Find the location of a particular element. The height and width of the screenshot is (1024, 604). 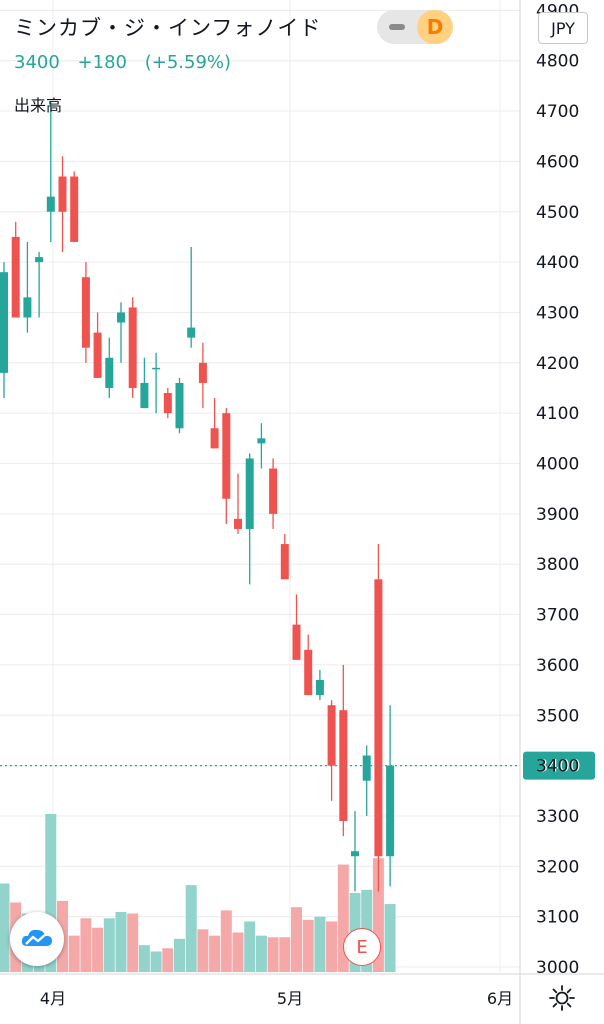

x-tick-label: 4月 is located at coordinates (53, 998).